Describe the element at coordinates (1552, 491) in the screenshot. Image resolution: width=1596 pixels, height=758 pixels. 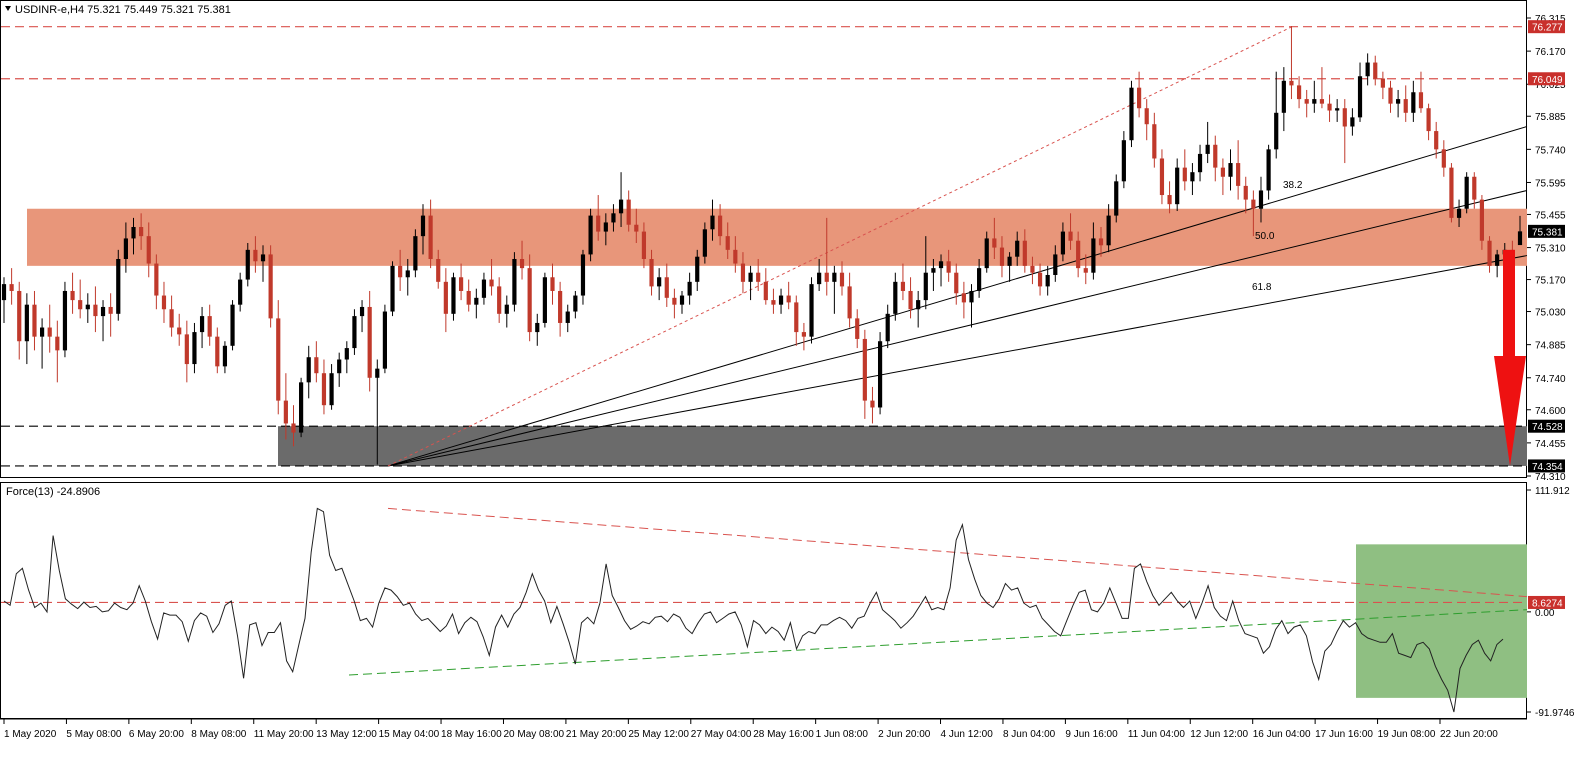
I see `force-tick-label: 111.912` at that location.